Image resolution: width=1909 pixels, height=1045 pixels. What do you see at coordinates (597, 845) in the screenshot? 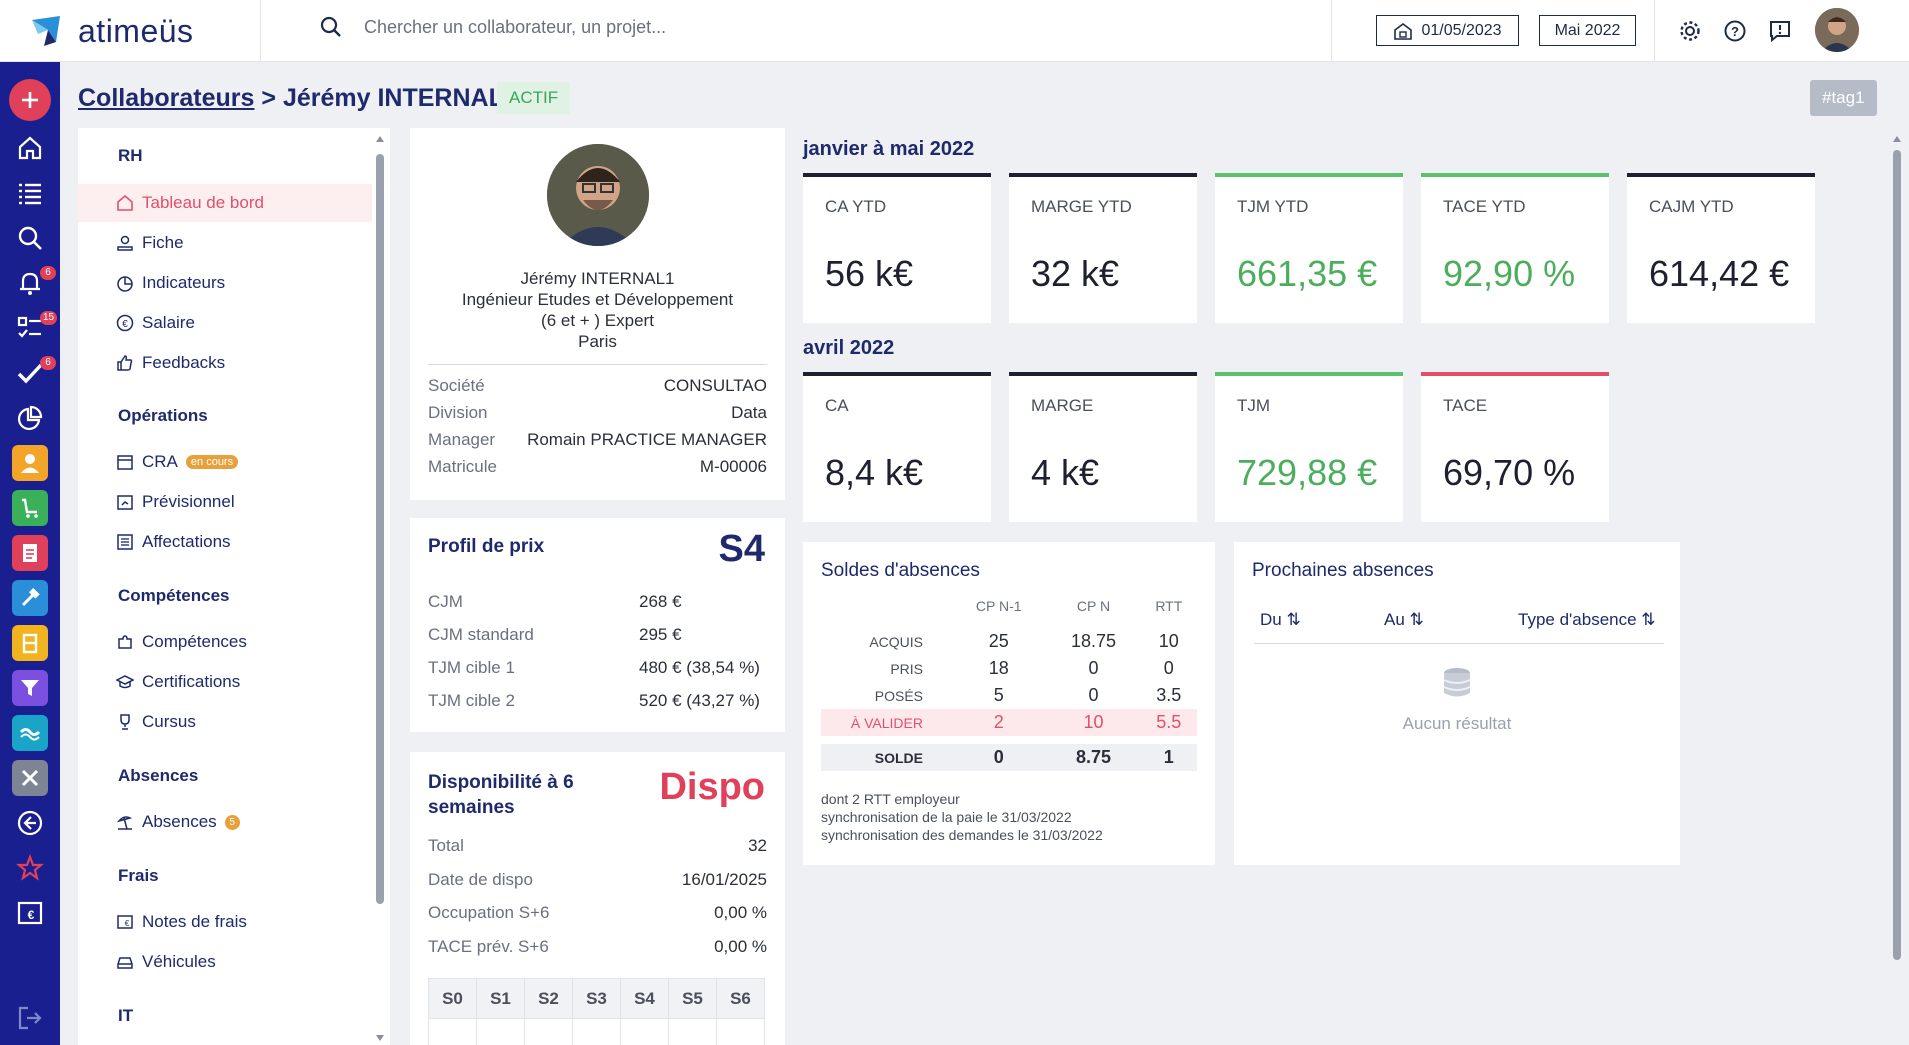
I see `availability-row: Total 32` at bounding box center [597, 845].